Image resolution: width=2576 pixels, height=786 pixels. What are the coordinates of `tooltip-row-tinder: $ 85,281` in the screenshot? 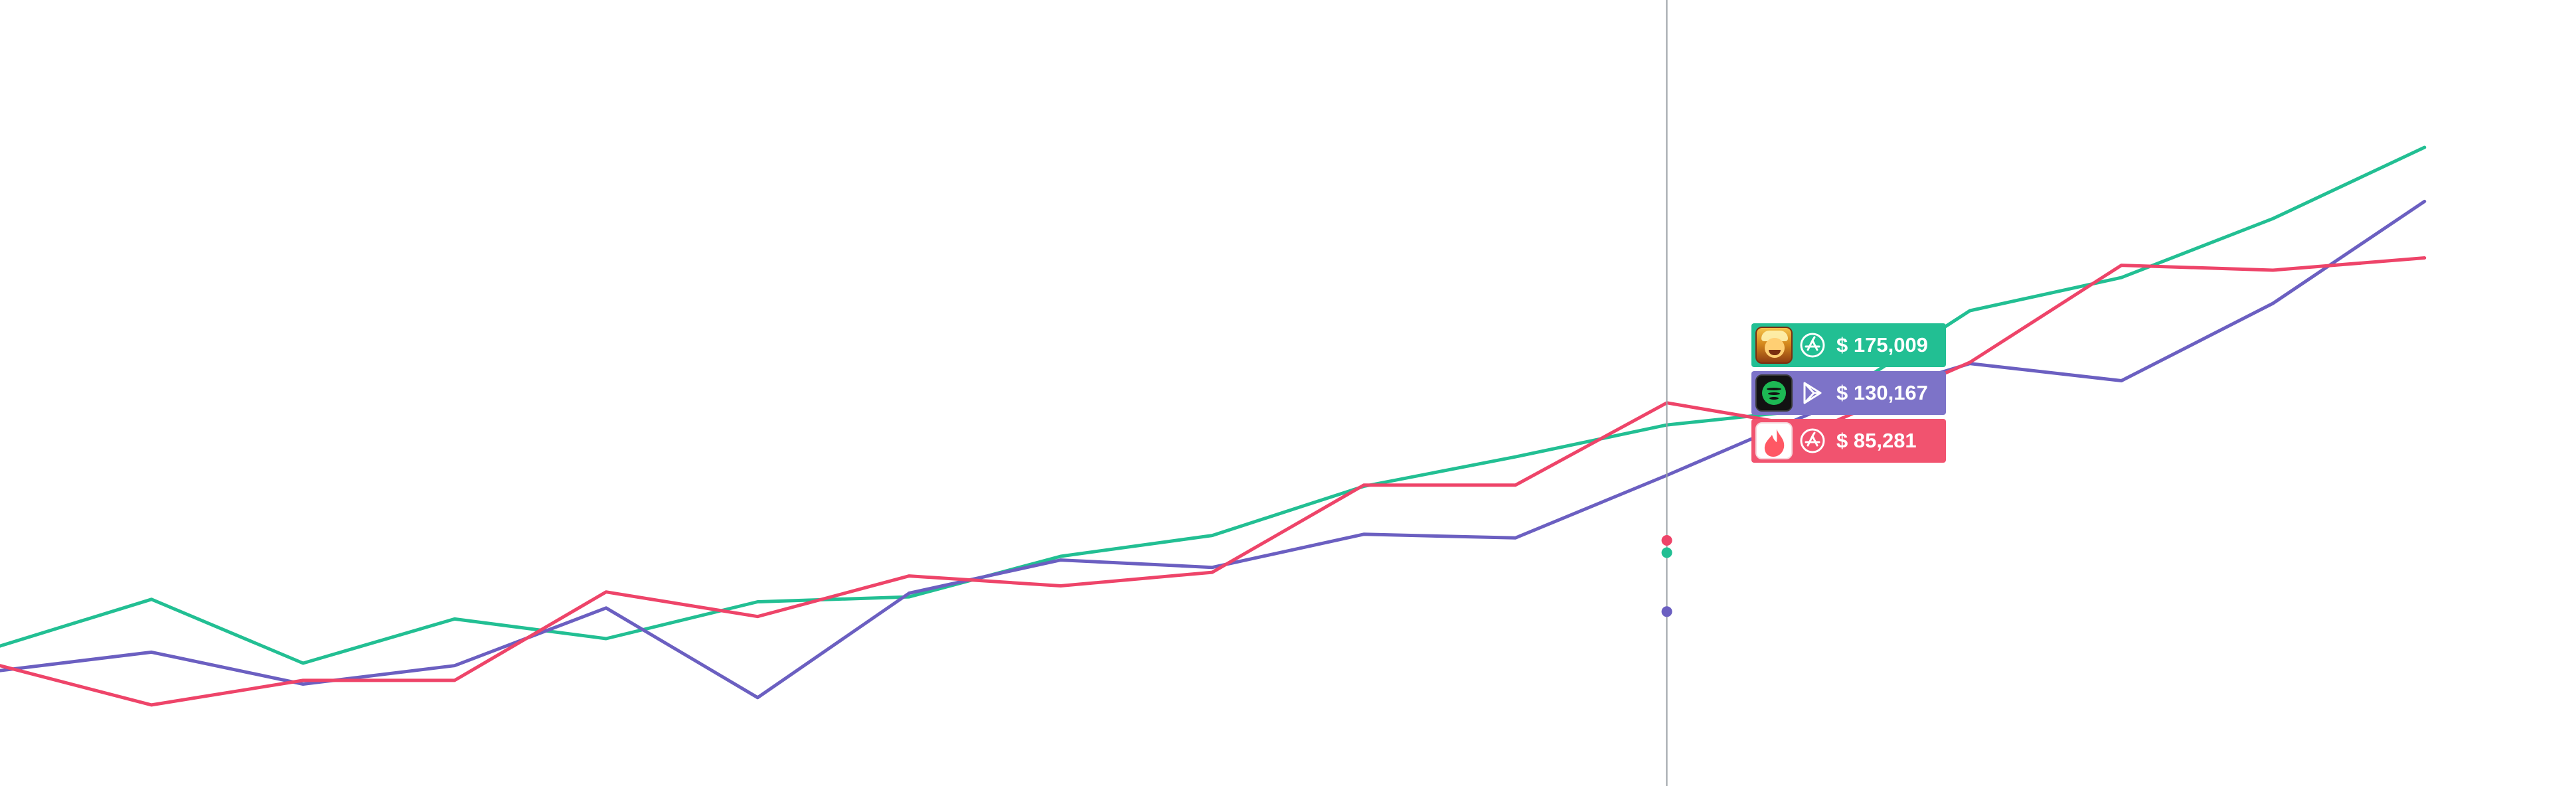 It's located at (1848, 441).